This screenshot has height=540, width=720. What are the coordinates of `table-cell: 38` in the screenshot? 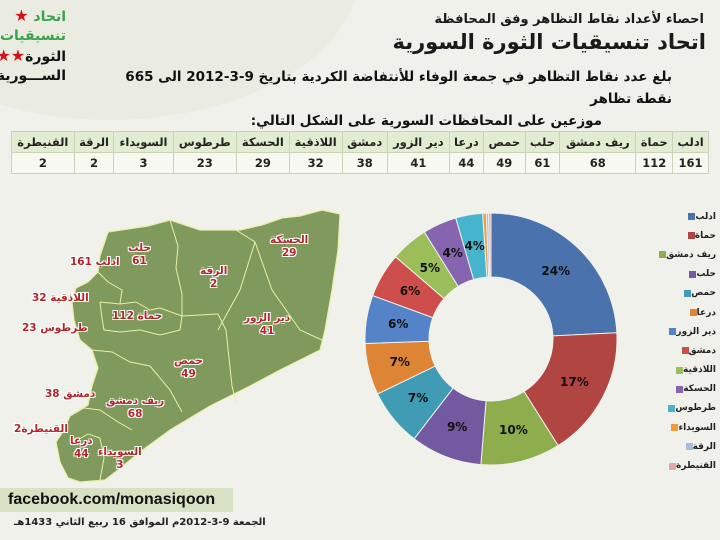 It's located at (364, 163).